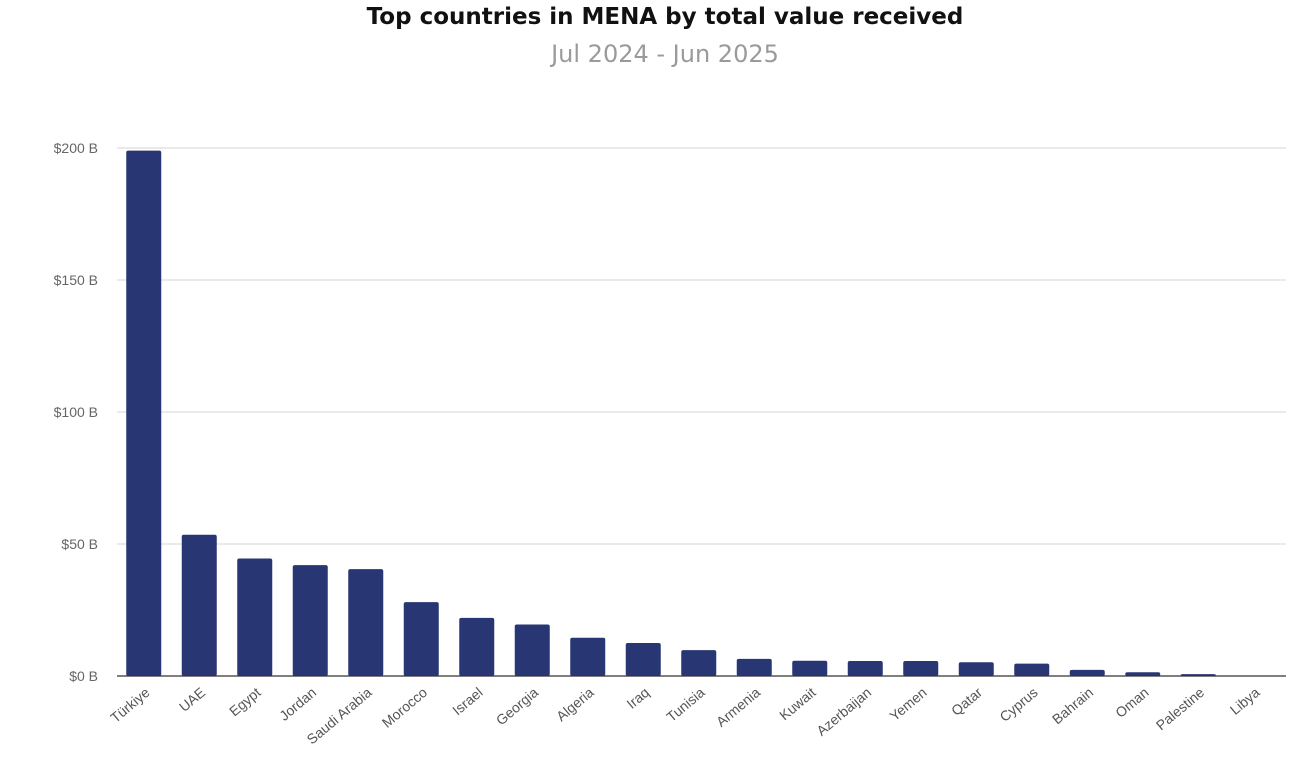  I want to click on x-tick-label: Palestine, so click(1180, 708).